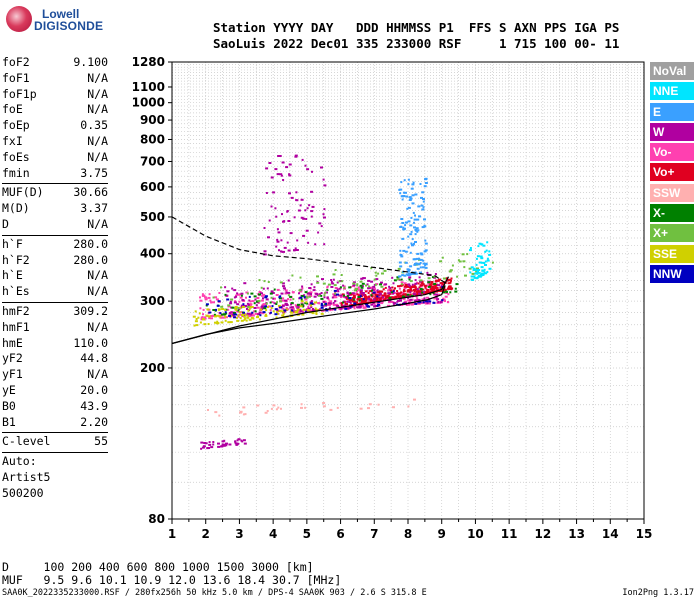 This screenshot has width=700, height=600. What do you see at coordinates (90, 62) in the screenshot?
I see `param-value: 9.100` at bounding box center [90, 62].